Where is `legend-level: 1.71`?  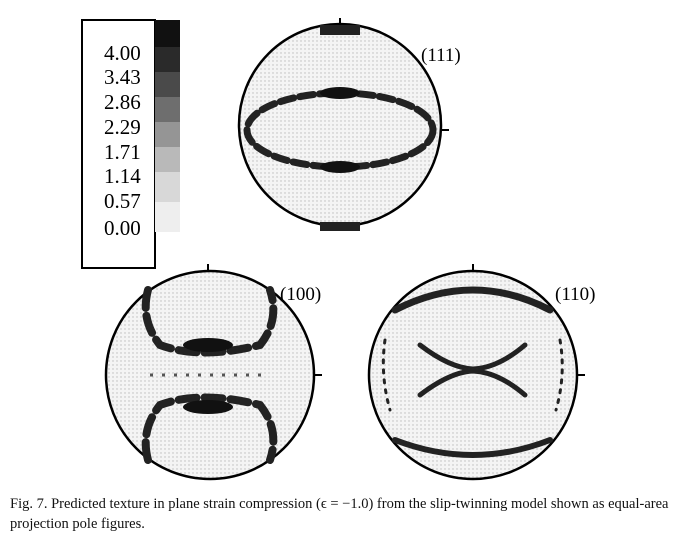 legend-level: 1.71 is located at coordinates (122, 152).